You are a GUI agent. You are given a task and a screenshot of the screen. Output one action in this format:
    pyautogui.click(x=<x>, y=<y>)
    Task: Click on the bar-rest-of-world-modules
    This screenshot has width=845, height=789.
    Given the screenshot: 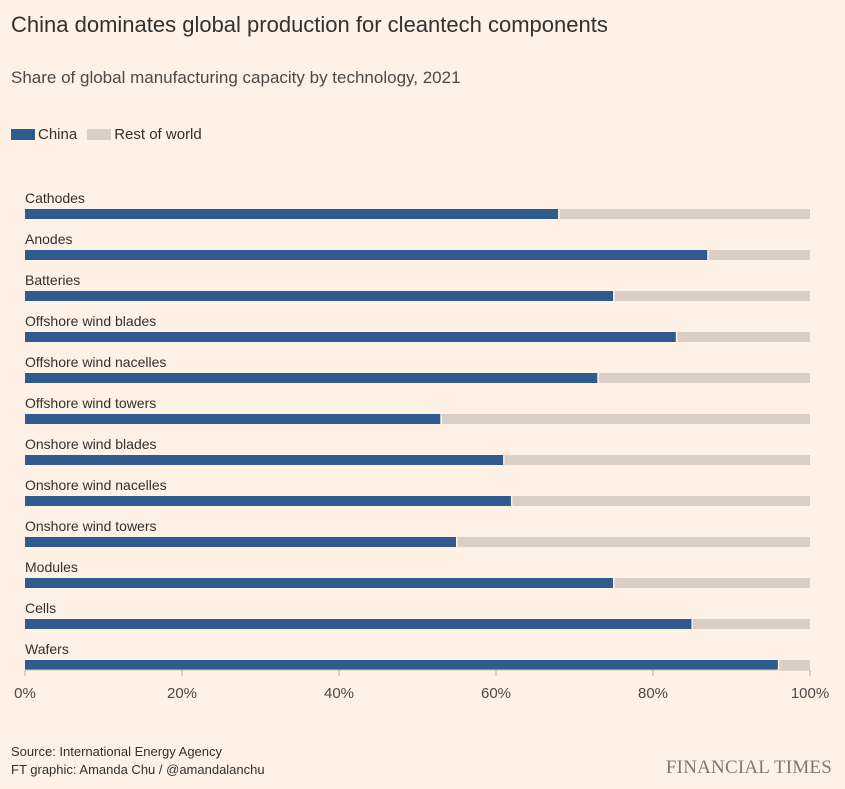 What is the action you would take?
    pyautogui.click(x=711, y=583)
    